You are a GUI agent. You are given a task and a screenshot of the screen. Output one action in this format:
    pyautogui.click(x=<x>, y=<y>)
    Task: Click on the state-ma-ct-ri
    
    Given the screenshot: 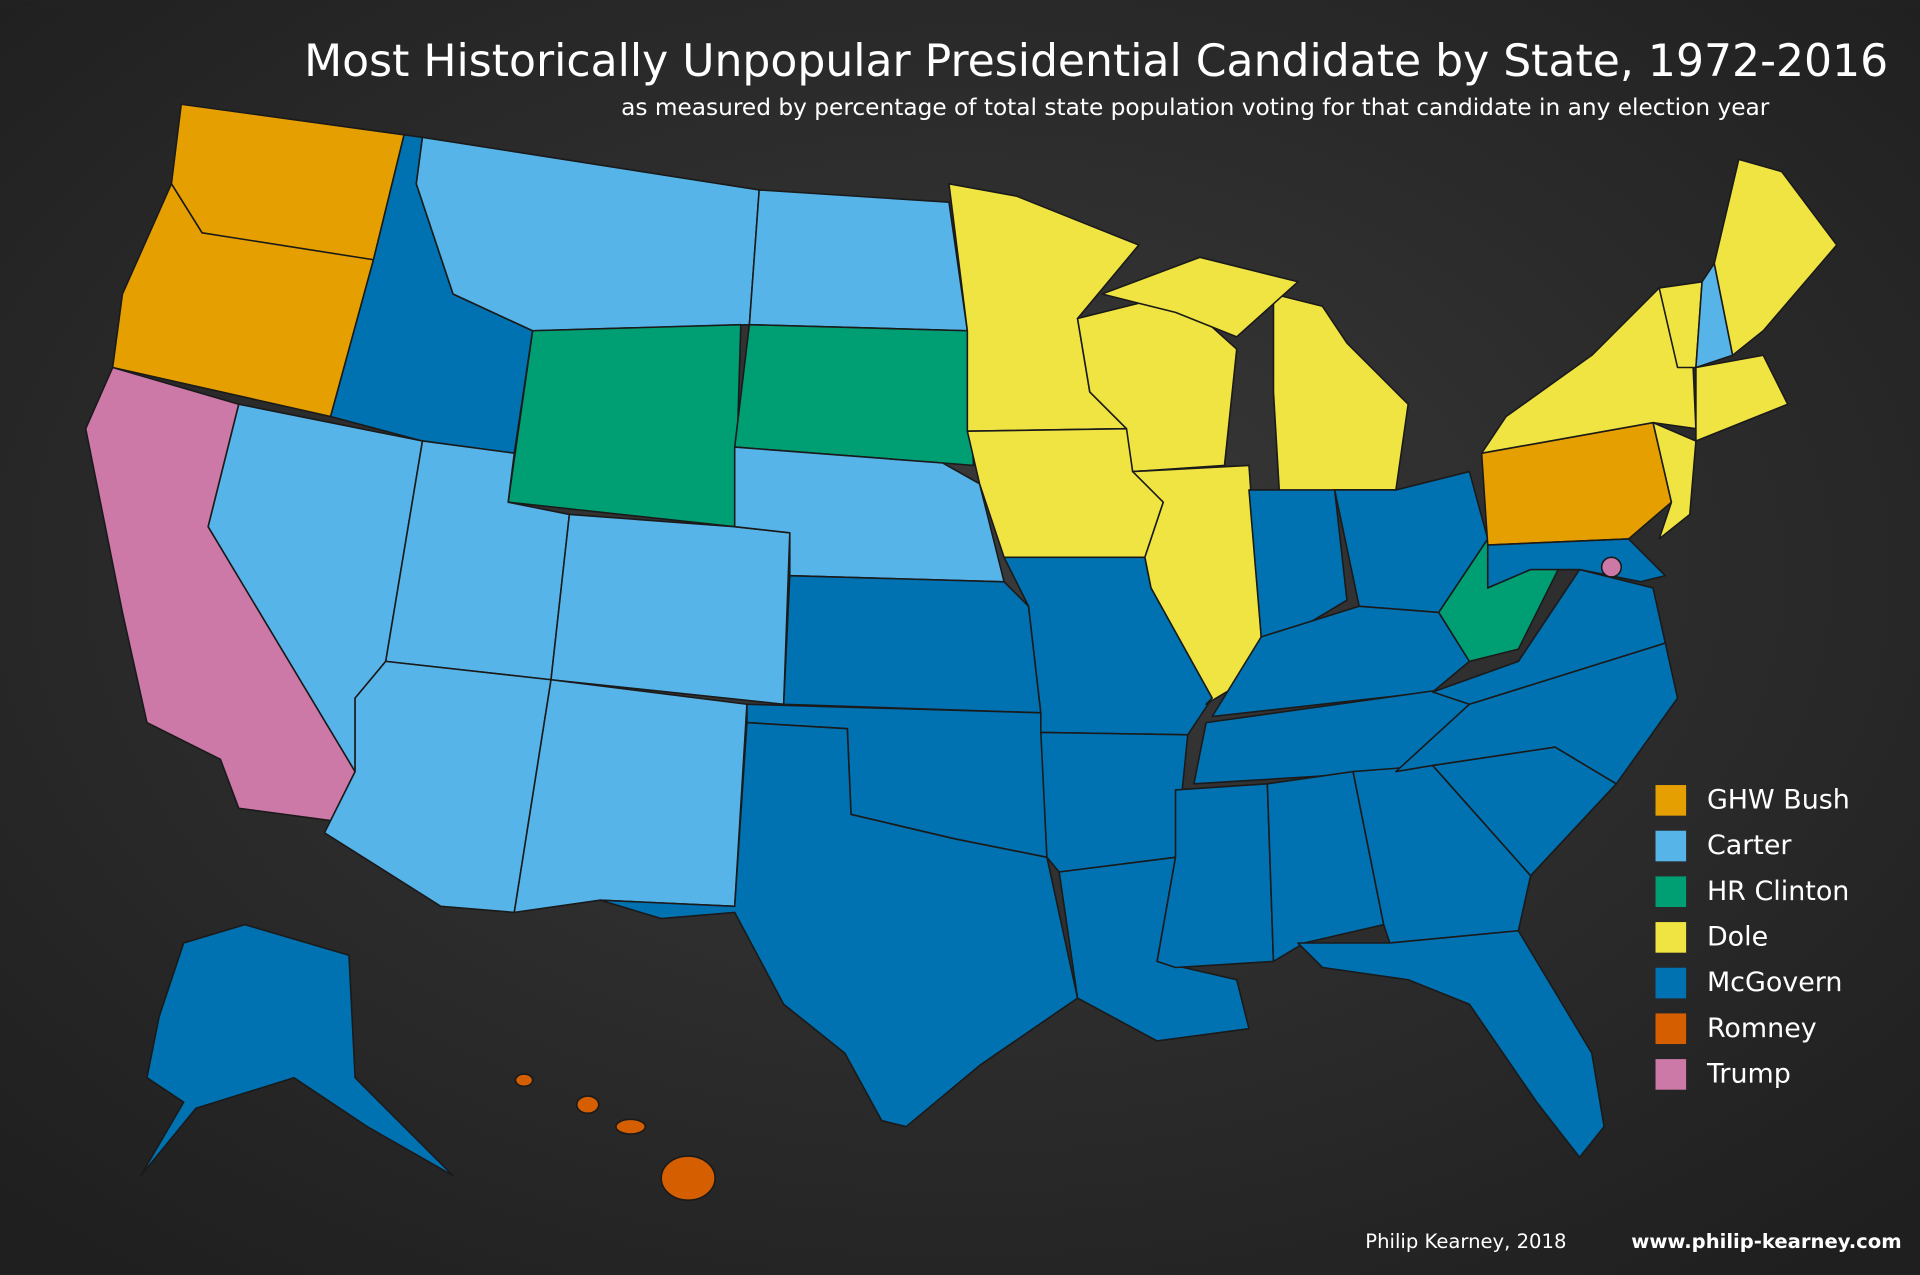 What is the action you would take?
    pyautogui.click(x=1742, y=398)
    